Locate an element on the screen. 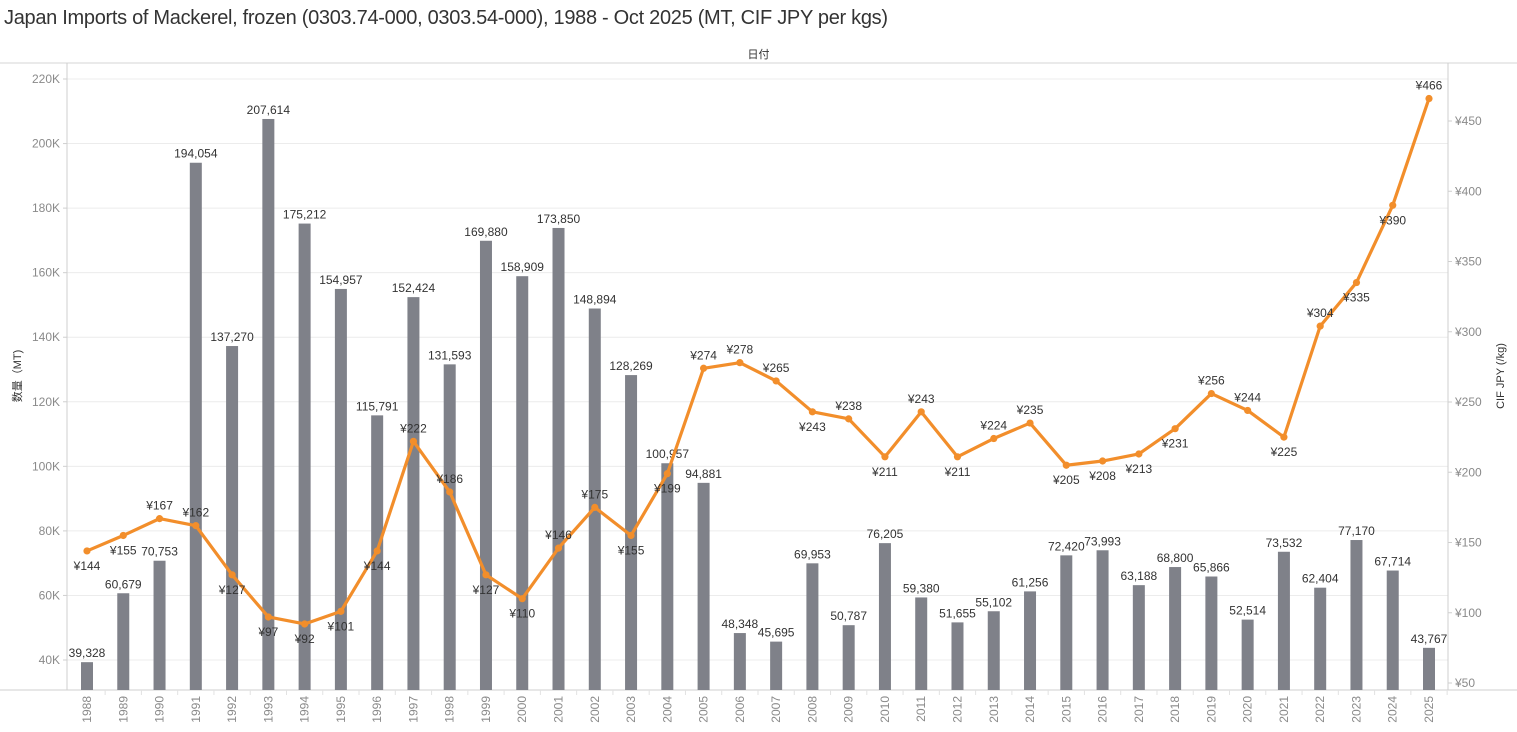  x-tick-label-2022: 2022 is located at coordinates (1320, 709).